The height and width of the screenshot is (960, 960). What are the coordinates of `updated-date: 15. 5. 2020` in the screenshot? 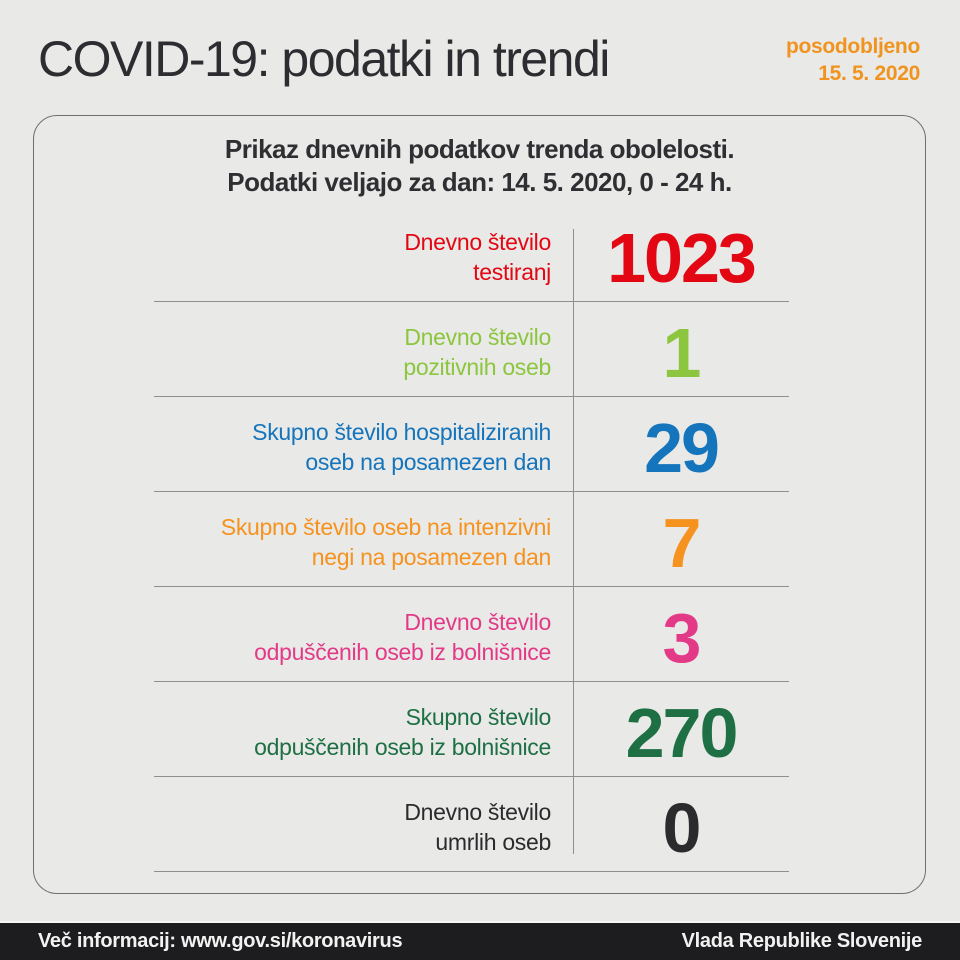 It's located at (869, 73).